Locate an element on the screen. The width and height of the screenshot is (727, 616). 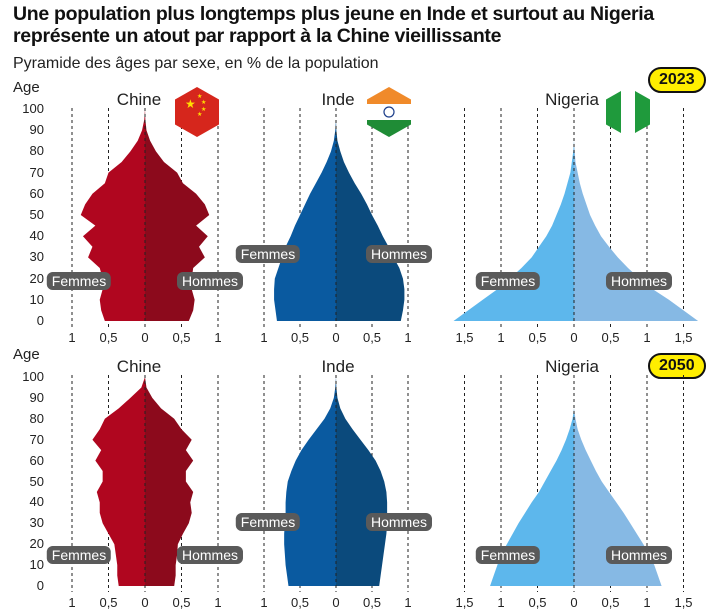
pyramid-inde-2050 is located at coordinates (336, 483).